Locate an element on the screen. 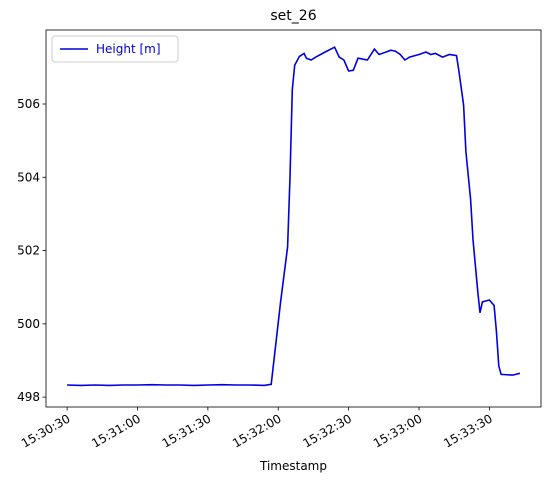 Image resolution: width=552 pixels, height=484 pixels. x-tick-label: 15:31:00 is located at coordinates (116, 430).